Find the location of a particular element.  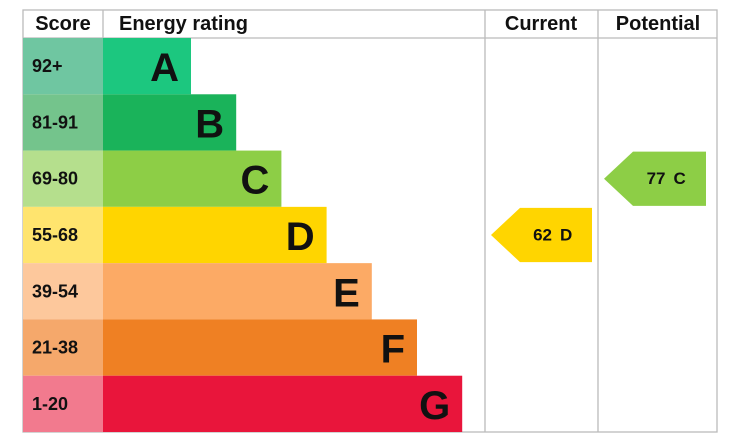

potential-header: Potential is located at coordinates (658, 24).